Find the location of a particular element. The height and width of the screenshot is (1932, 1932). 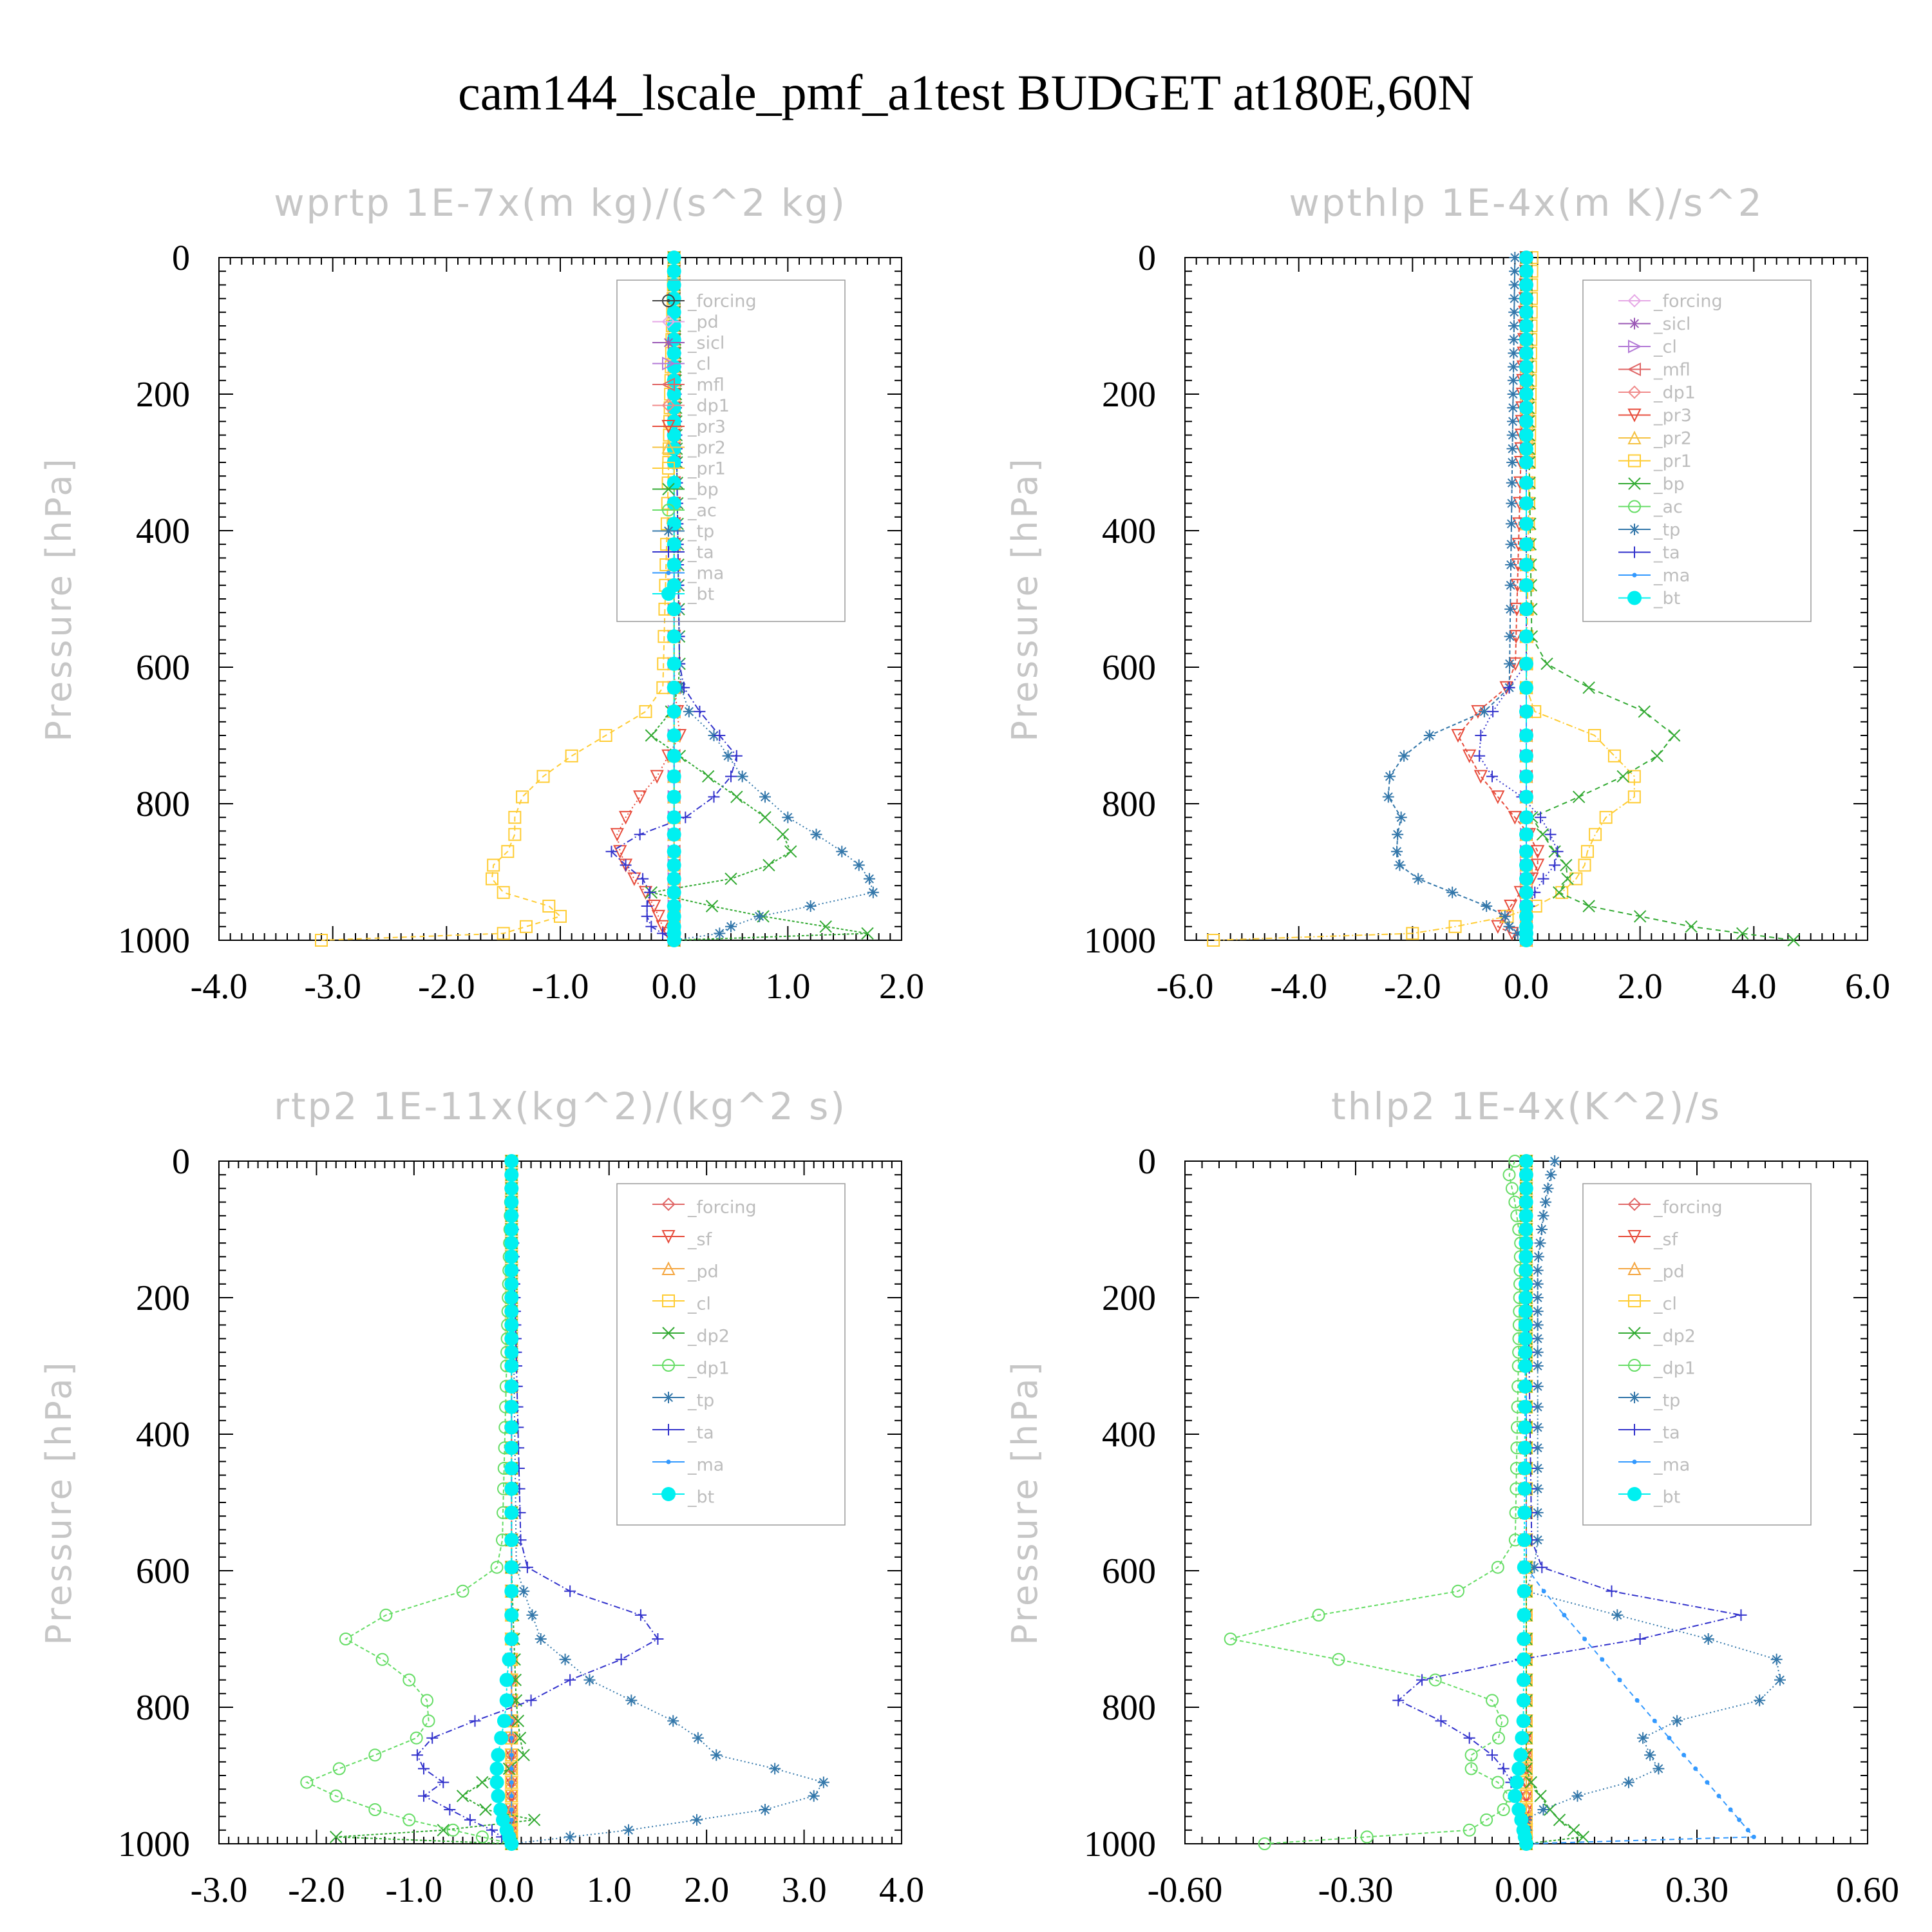

y-tick-label: 400 is located at coordinates (163, 531).